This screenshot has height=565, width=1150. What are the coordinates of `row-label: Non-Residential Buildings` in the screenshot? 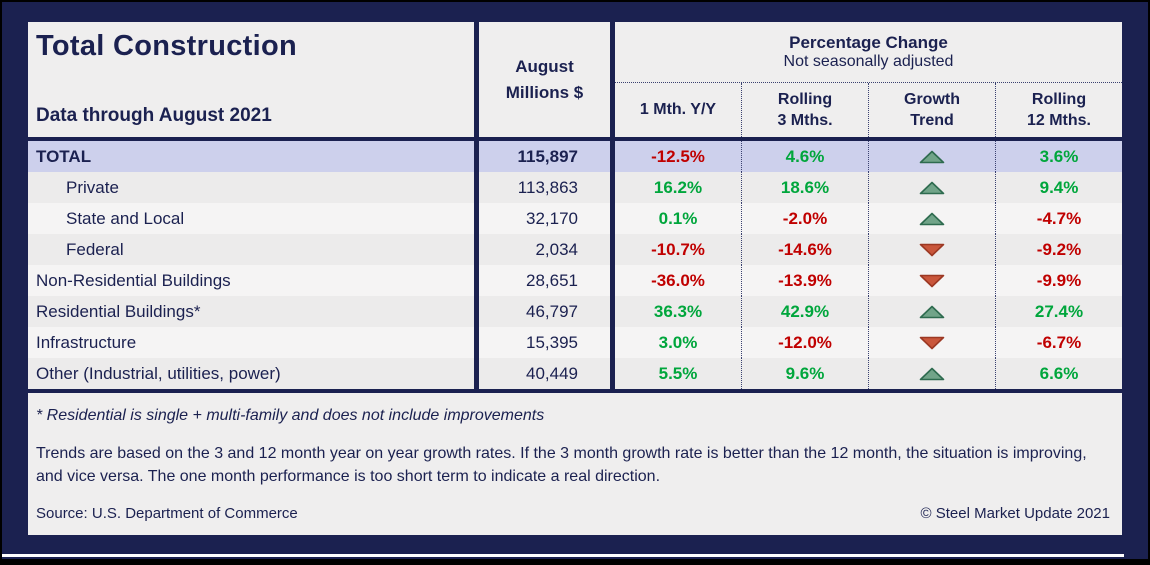 It's located at (133, 280).